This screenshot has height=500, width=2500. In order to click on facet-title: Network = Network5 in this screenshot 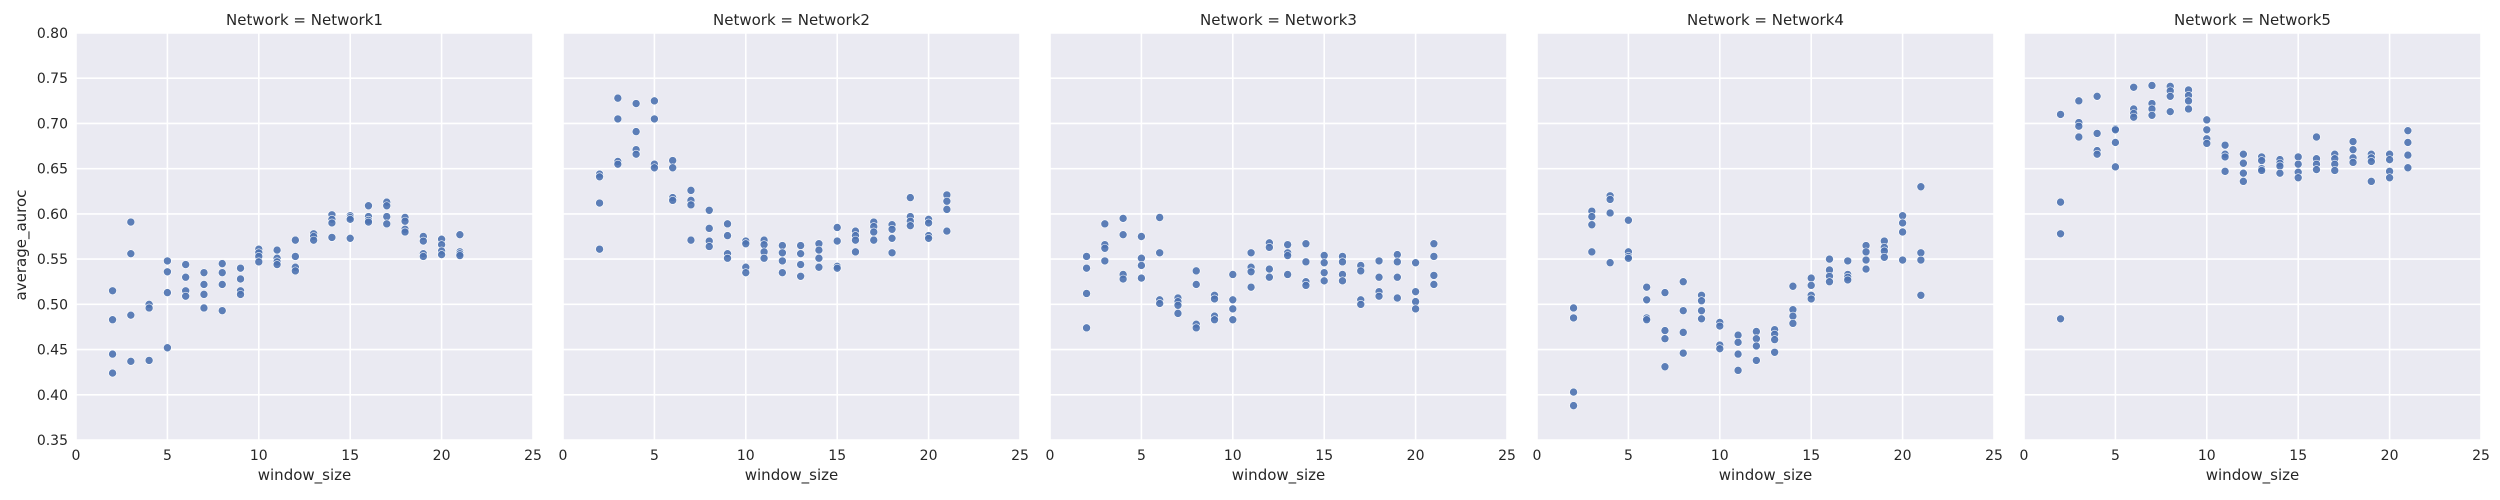, I will do `click(2252, 20)`.